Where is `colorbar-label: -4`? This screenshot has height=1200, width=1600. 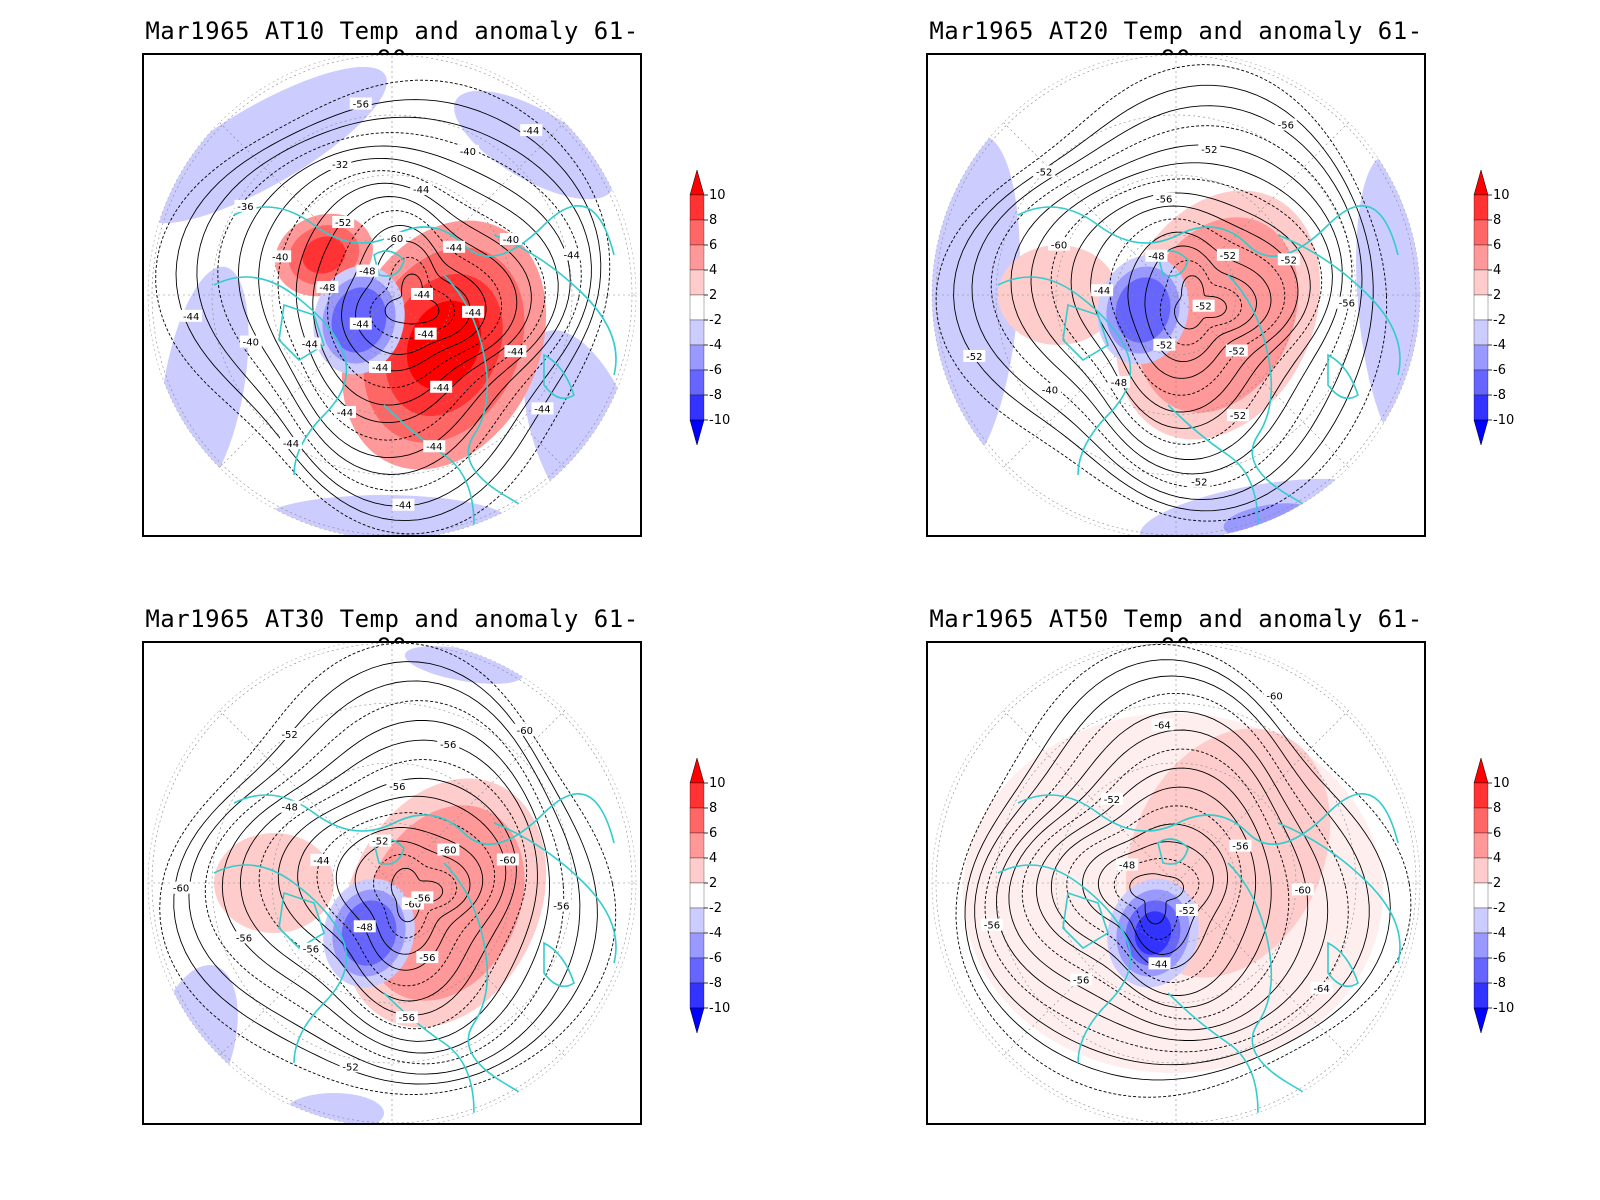
colorbar-label: -4 is located at coordinates (1499, 933).